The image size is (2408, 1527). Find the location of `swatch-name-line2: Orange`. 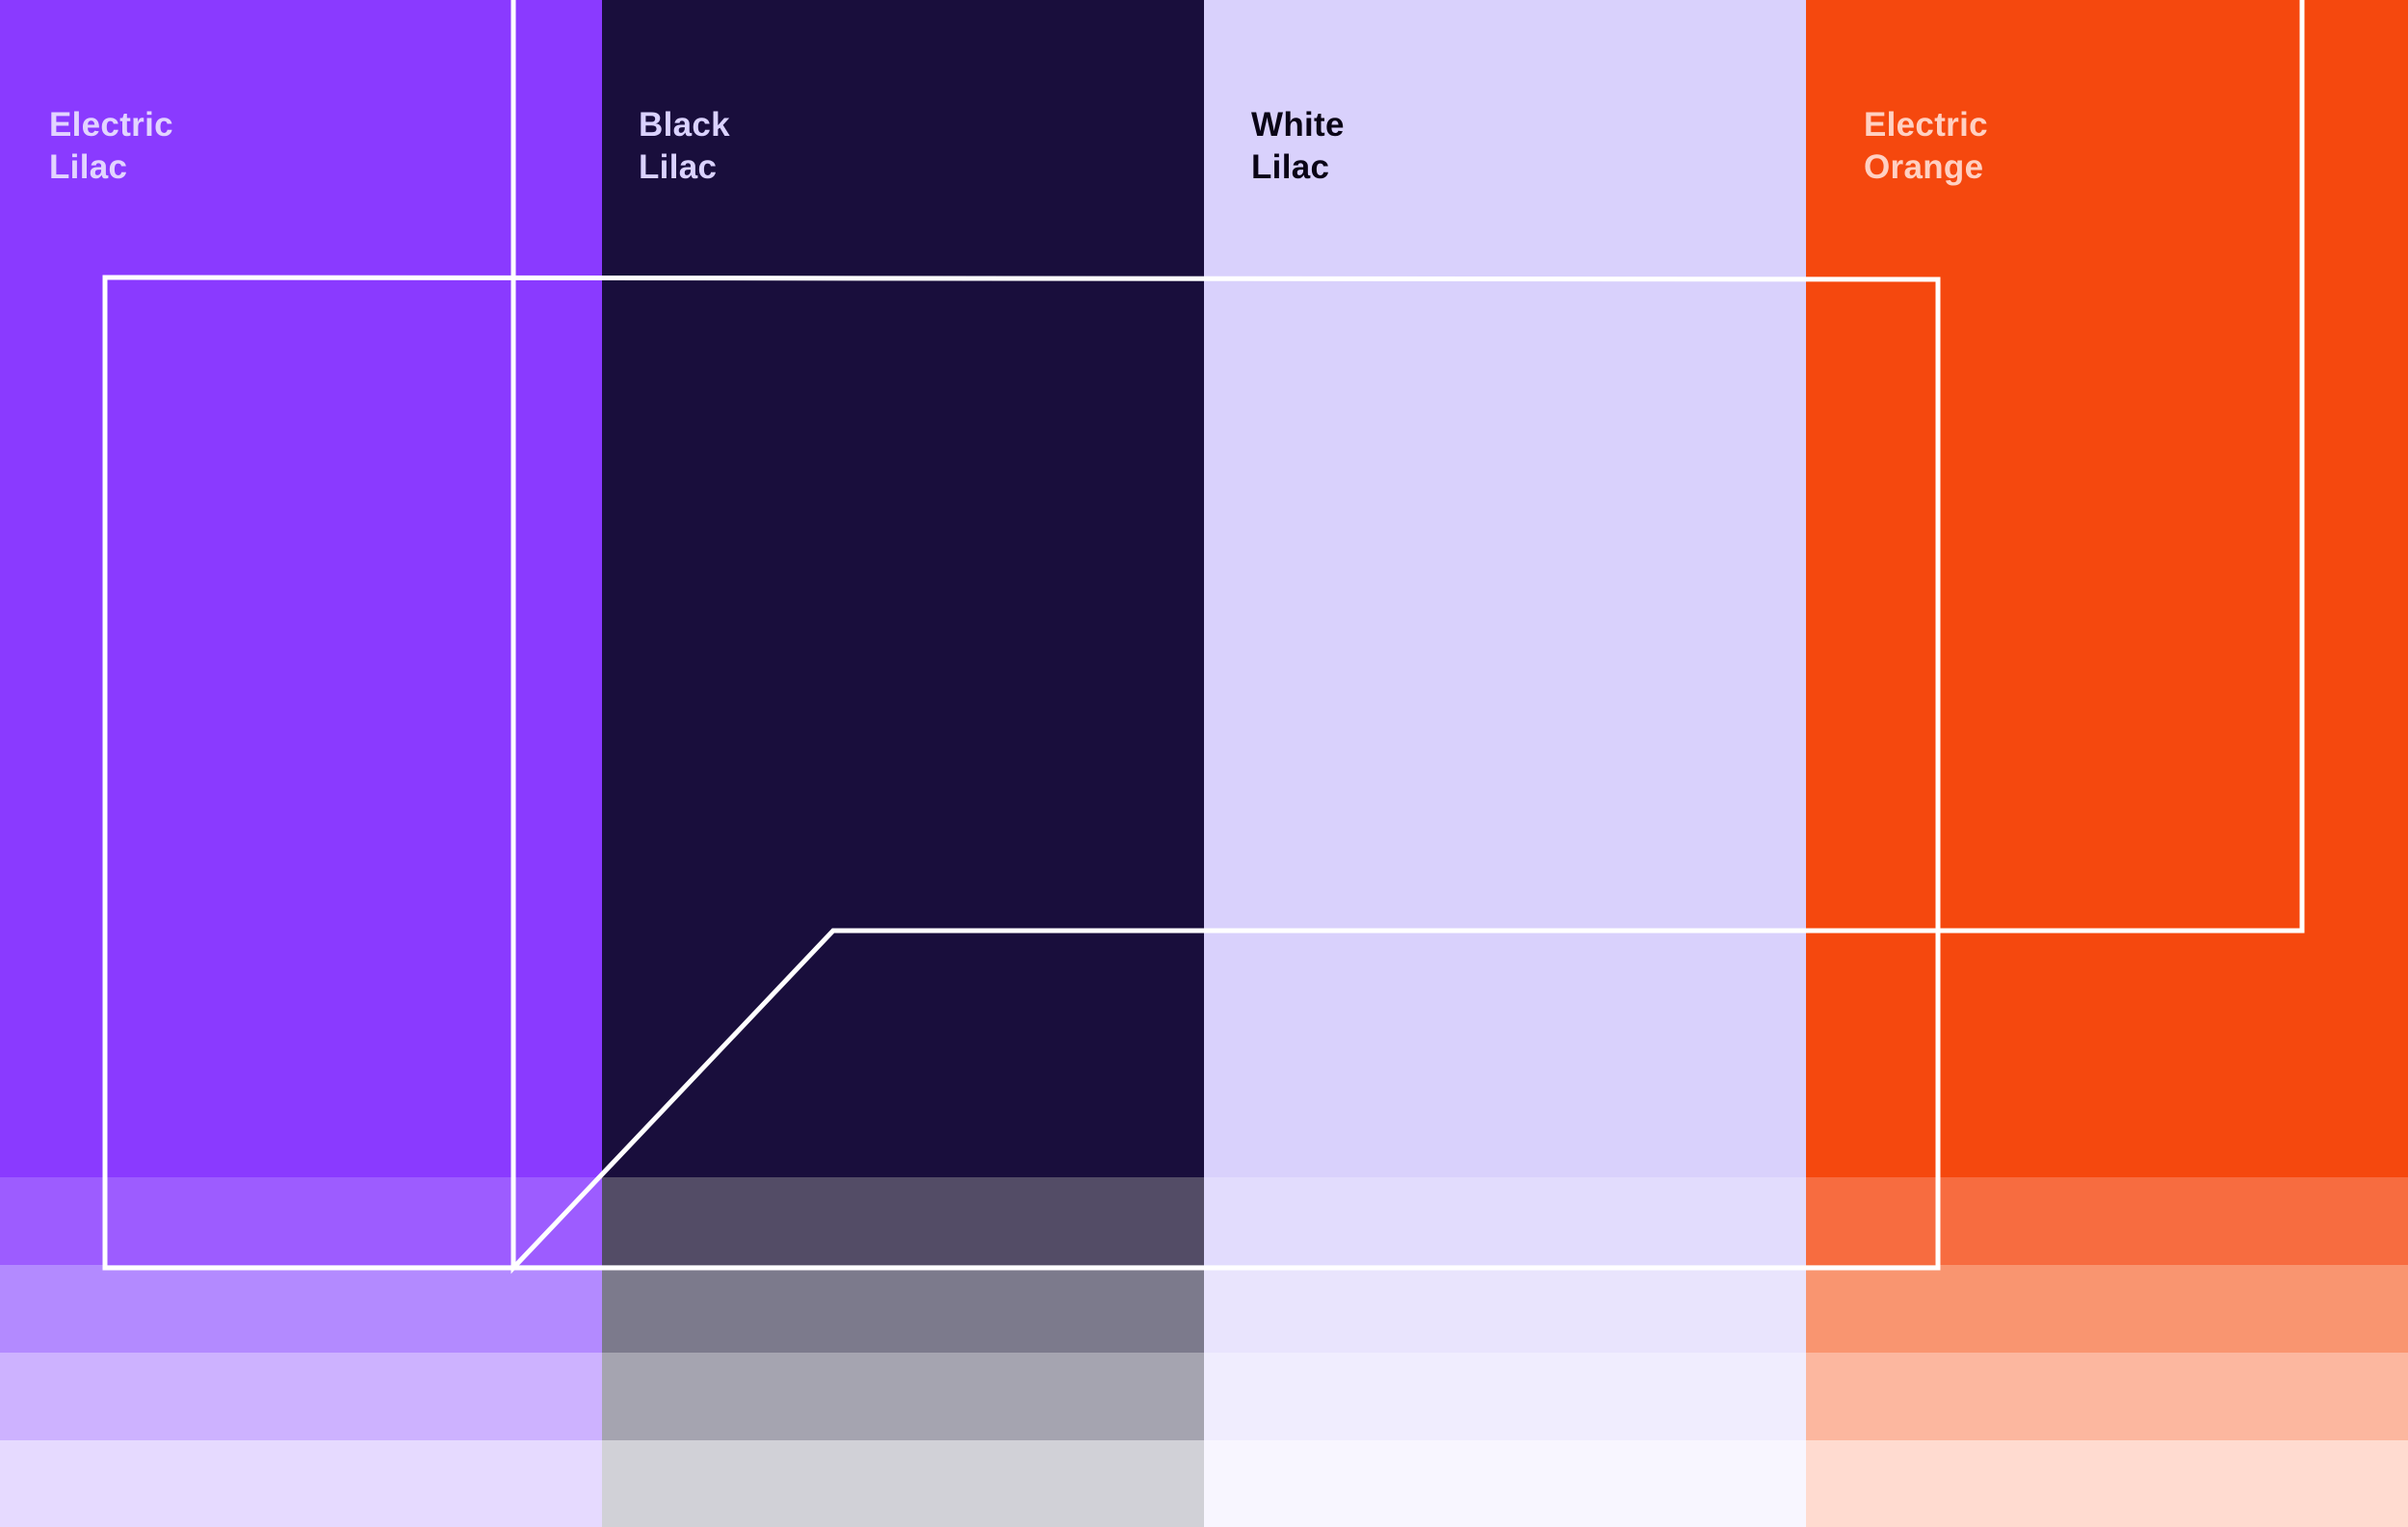

swatch-name-line2: Orange is located at coordinates (1924, 167).